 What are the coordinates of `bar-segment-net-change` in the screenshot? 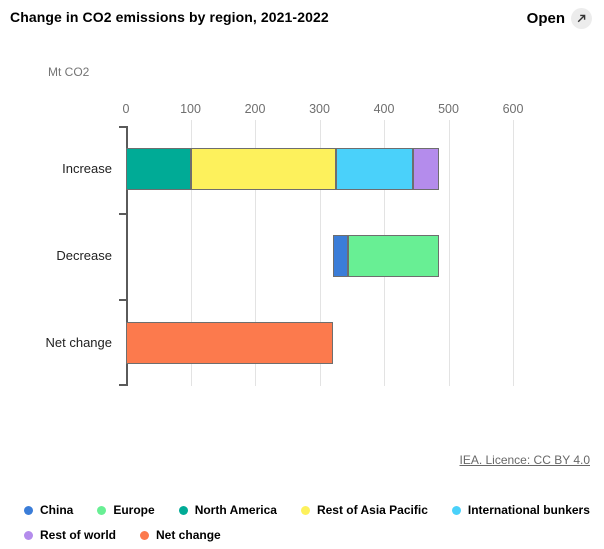 It's located at (230, 342).